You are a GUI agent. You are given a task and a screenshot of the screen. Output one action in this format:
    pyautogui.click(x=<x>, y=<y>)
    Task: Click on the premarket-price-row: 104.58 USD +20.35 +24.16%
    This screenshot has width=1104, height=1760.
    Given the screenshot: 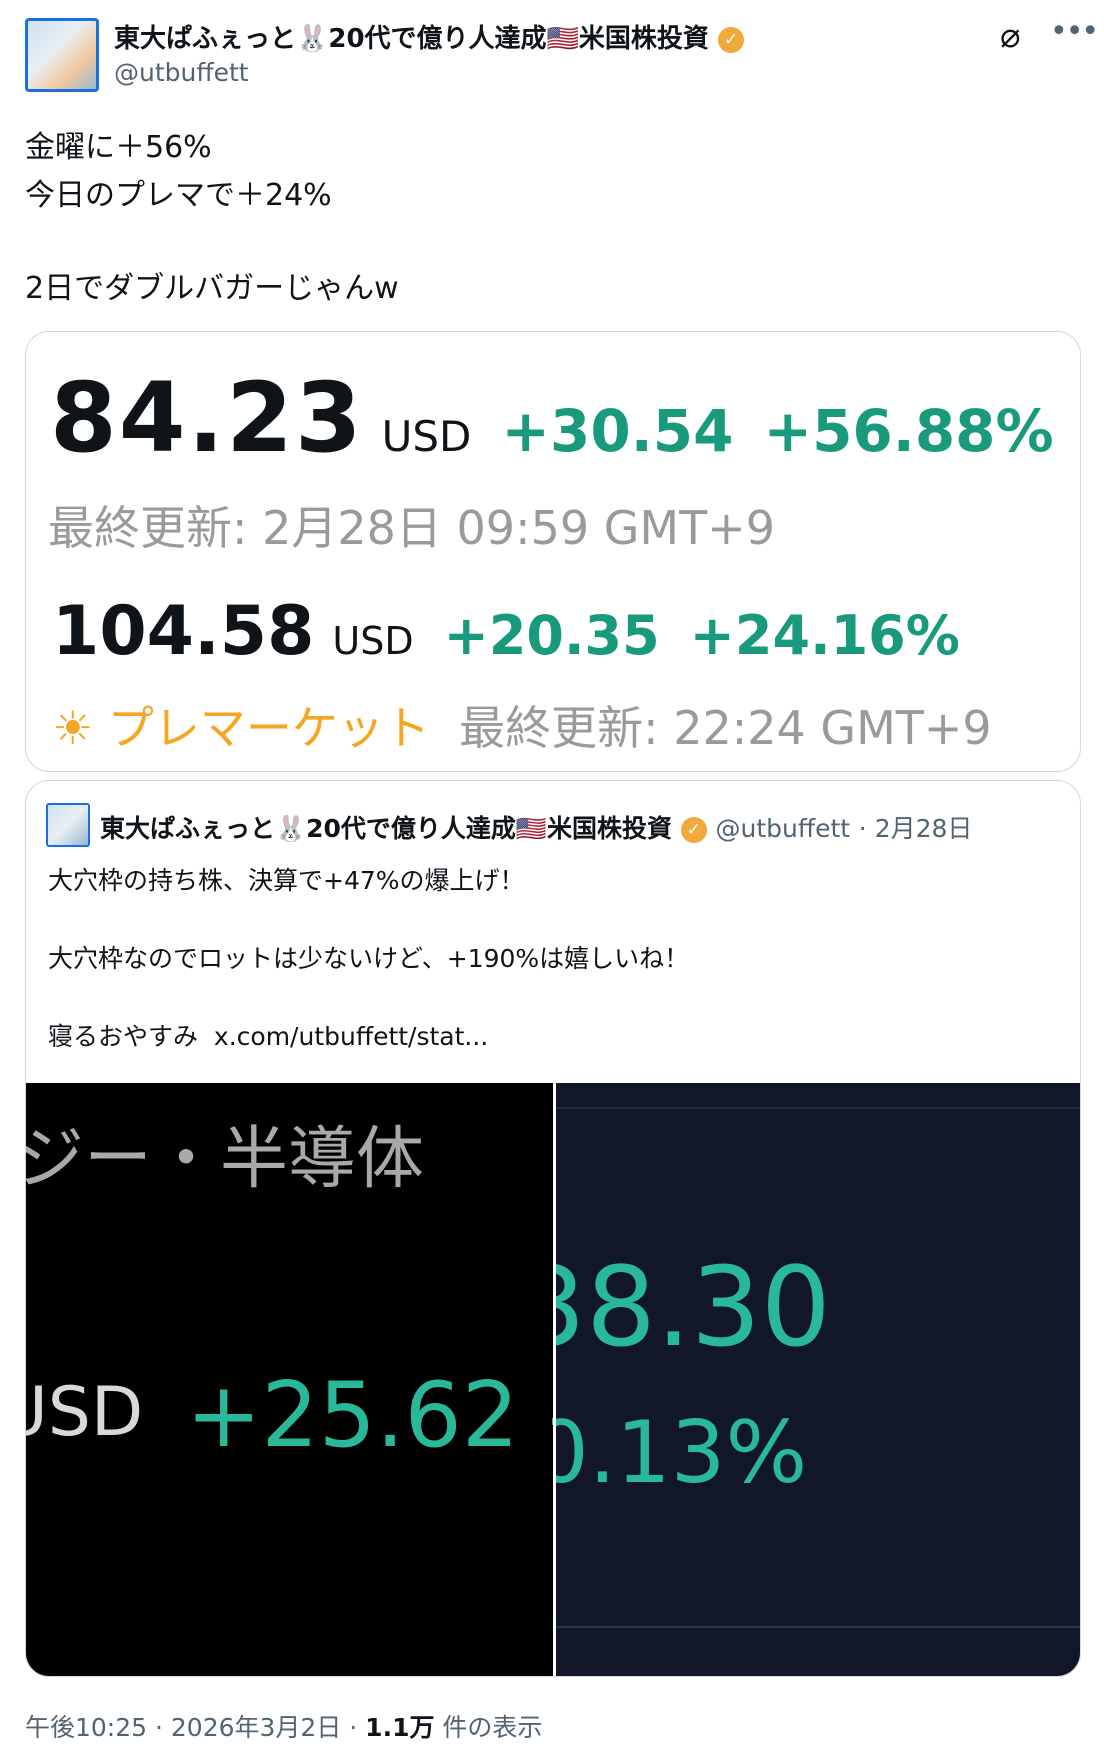 What is the action you would take?
    pyautogui.click(x=506, y=631)
    